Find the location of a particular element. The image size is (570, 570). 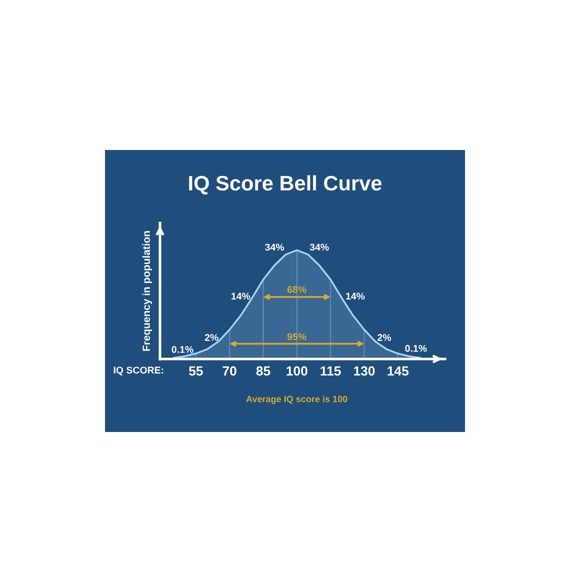

x-tick-label: 100 is located at coordinates (297, 371).